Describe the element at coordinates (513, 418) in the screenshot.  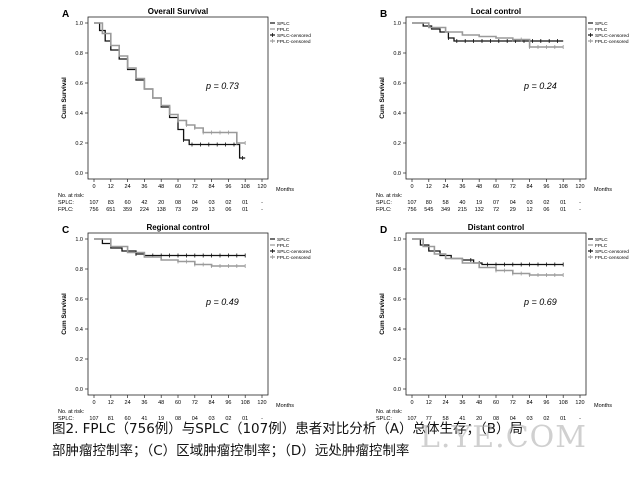
I see `risk-cell: 04` at that location.